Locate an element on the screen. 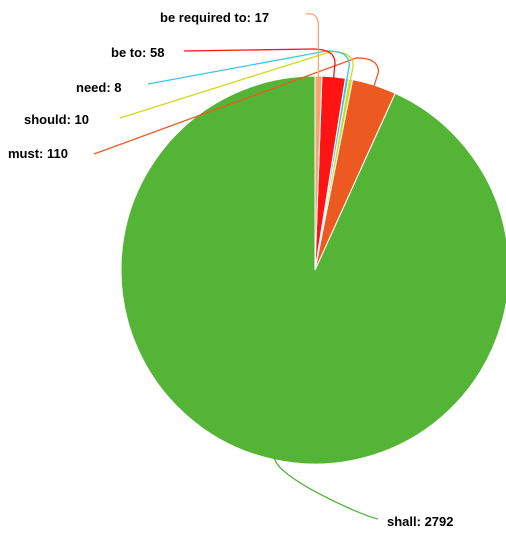 This screenshot has height=537, width=506. data-label-be-required-to: be required to: 17 is located at coordinates (214, 17).